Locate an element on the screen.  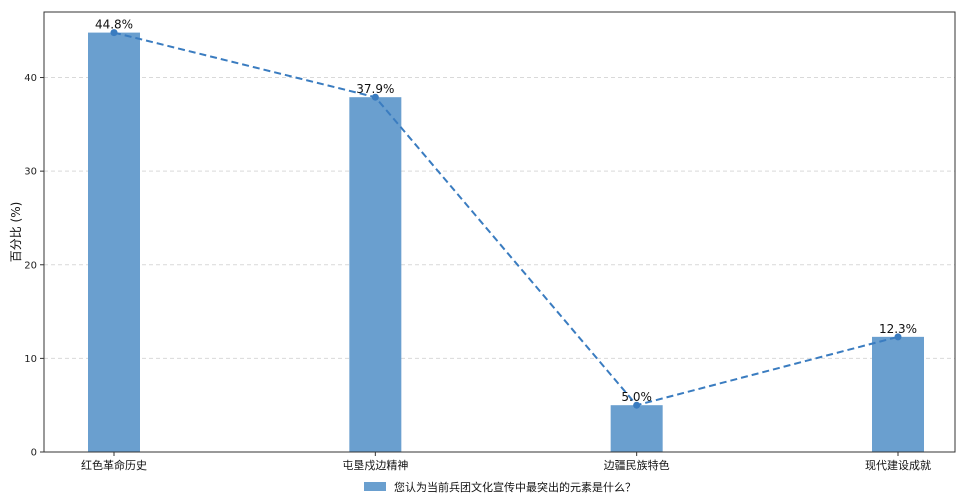
data-label: 37.9% is located at coordinates (375, 89).